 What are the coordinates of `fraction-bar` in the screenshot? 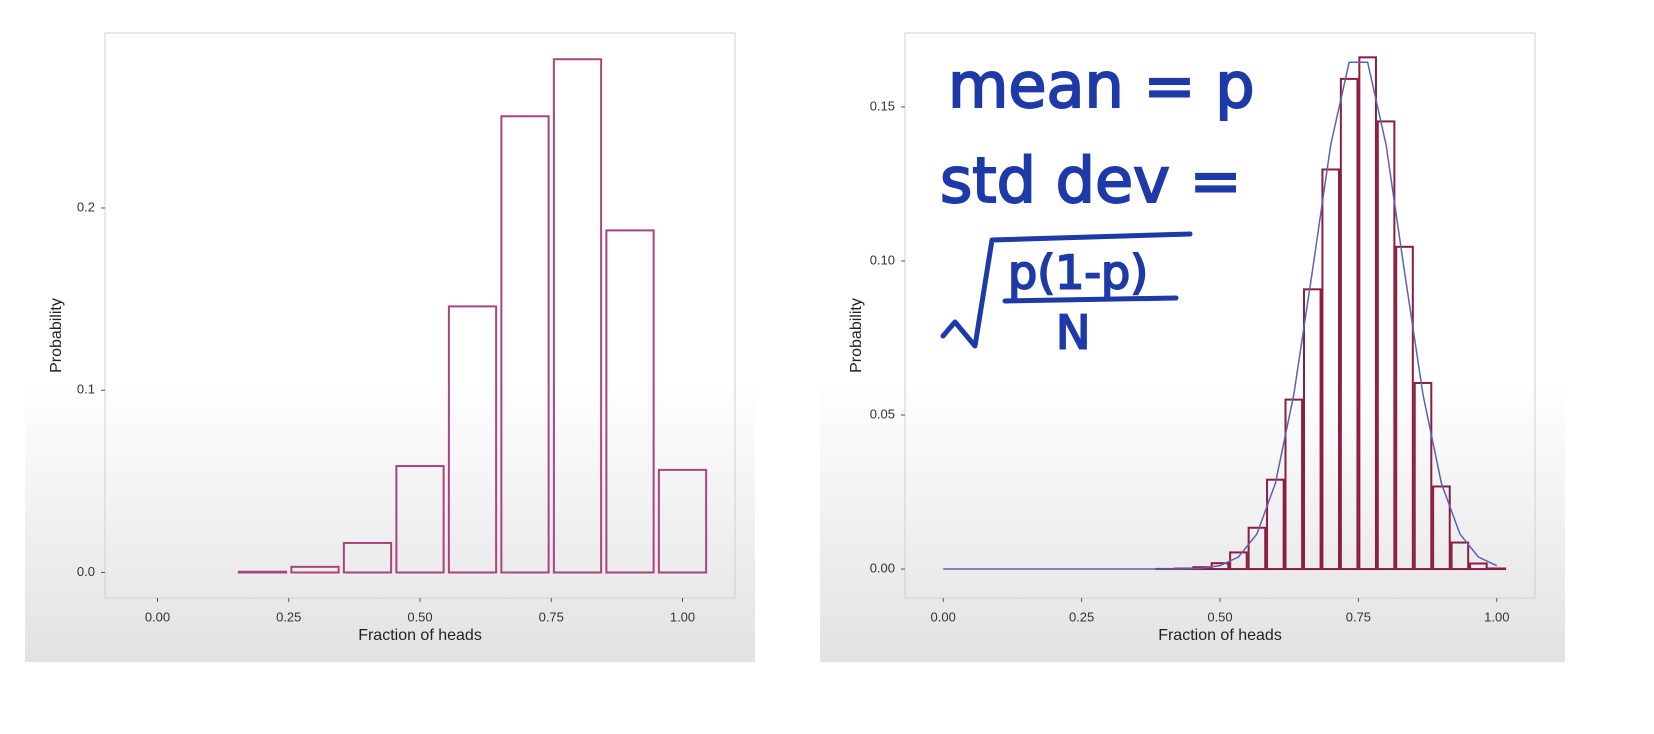 It's located at (1090, 299).